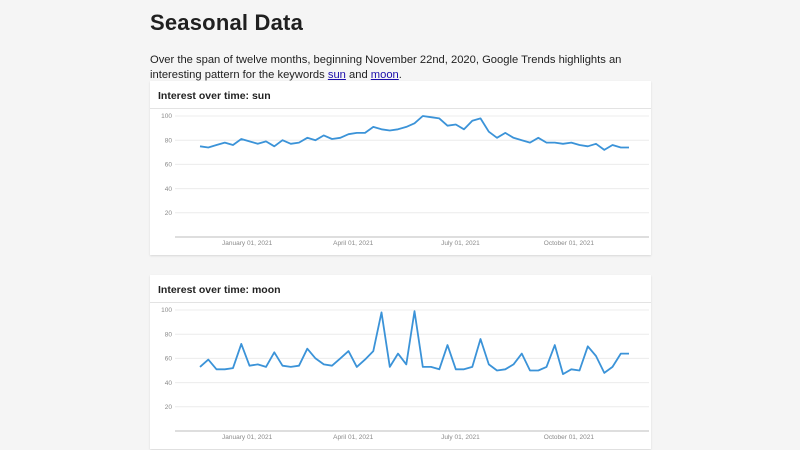 The image size is (800, 450). What do you see at coordinates (219, 290) in the screenshot?
I see `chart-title-moon: Interest over time: moon` at bounding box center [219, 290].